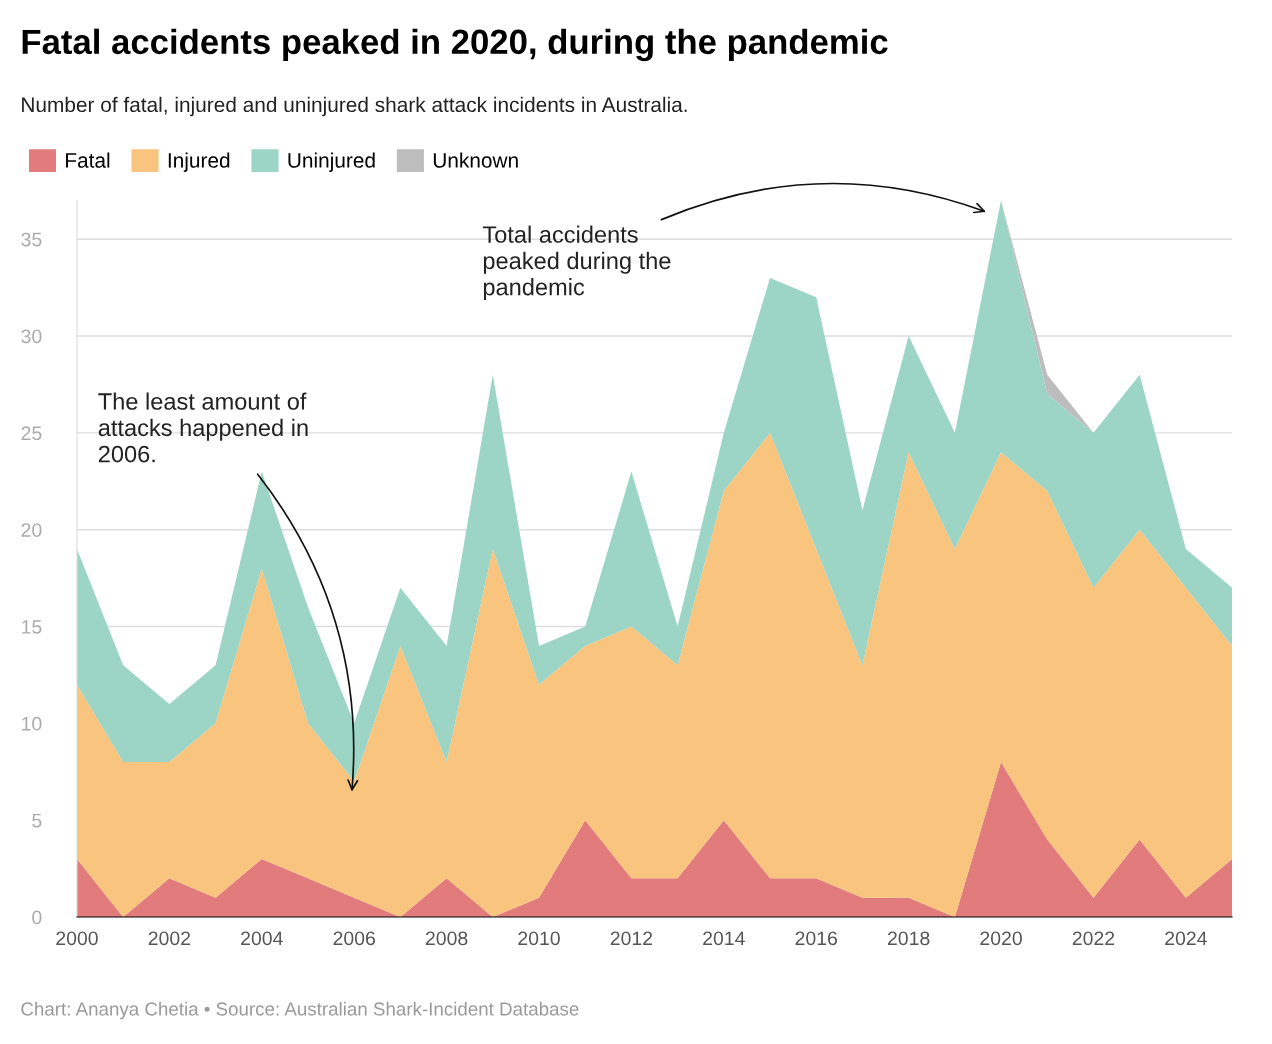 Image resolution: width=1272 pixels, height=1044 pixels. What do you see at coordinates (300, 1010) in the screenshot?
I see `text: Chart: Ananya Chetia • Source: Australian Shark-Incident Database` at bounding box center [300, 1010].